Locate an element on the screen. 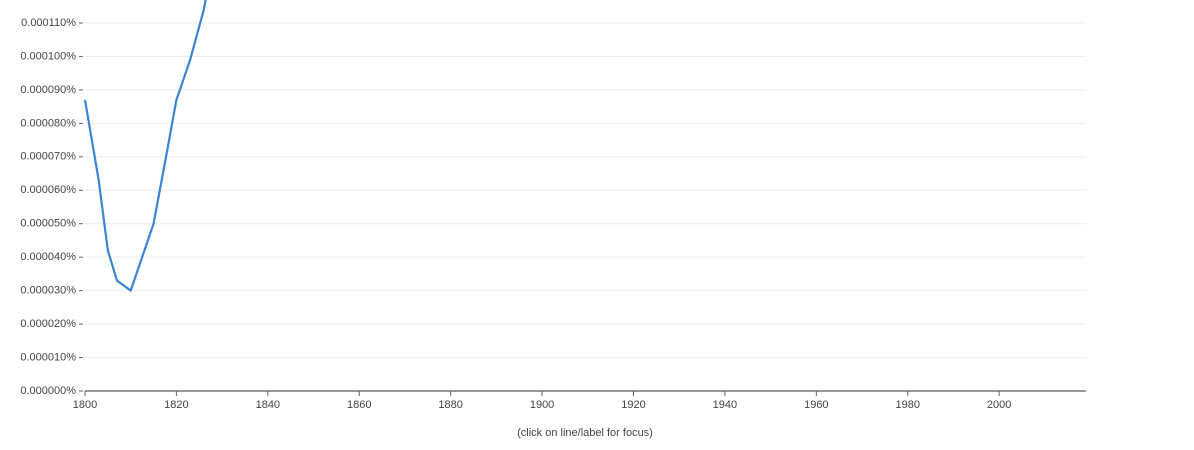 The image size is (1194, 450). y-tick-label: 0.000090% is located at coordinates (48, 90).